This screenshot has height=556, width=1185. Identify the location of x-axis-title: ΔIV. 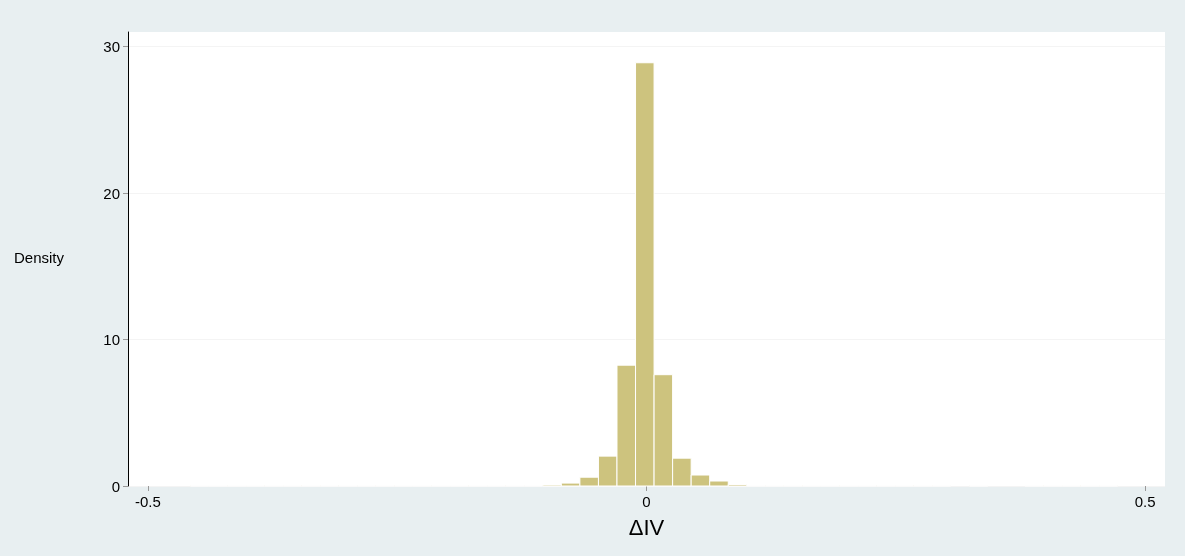
(646, 527).